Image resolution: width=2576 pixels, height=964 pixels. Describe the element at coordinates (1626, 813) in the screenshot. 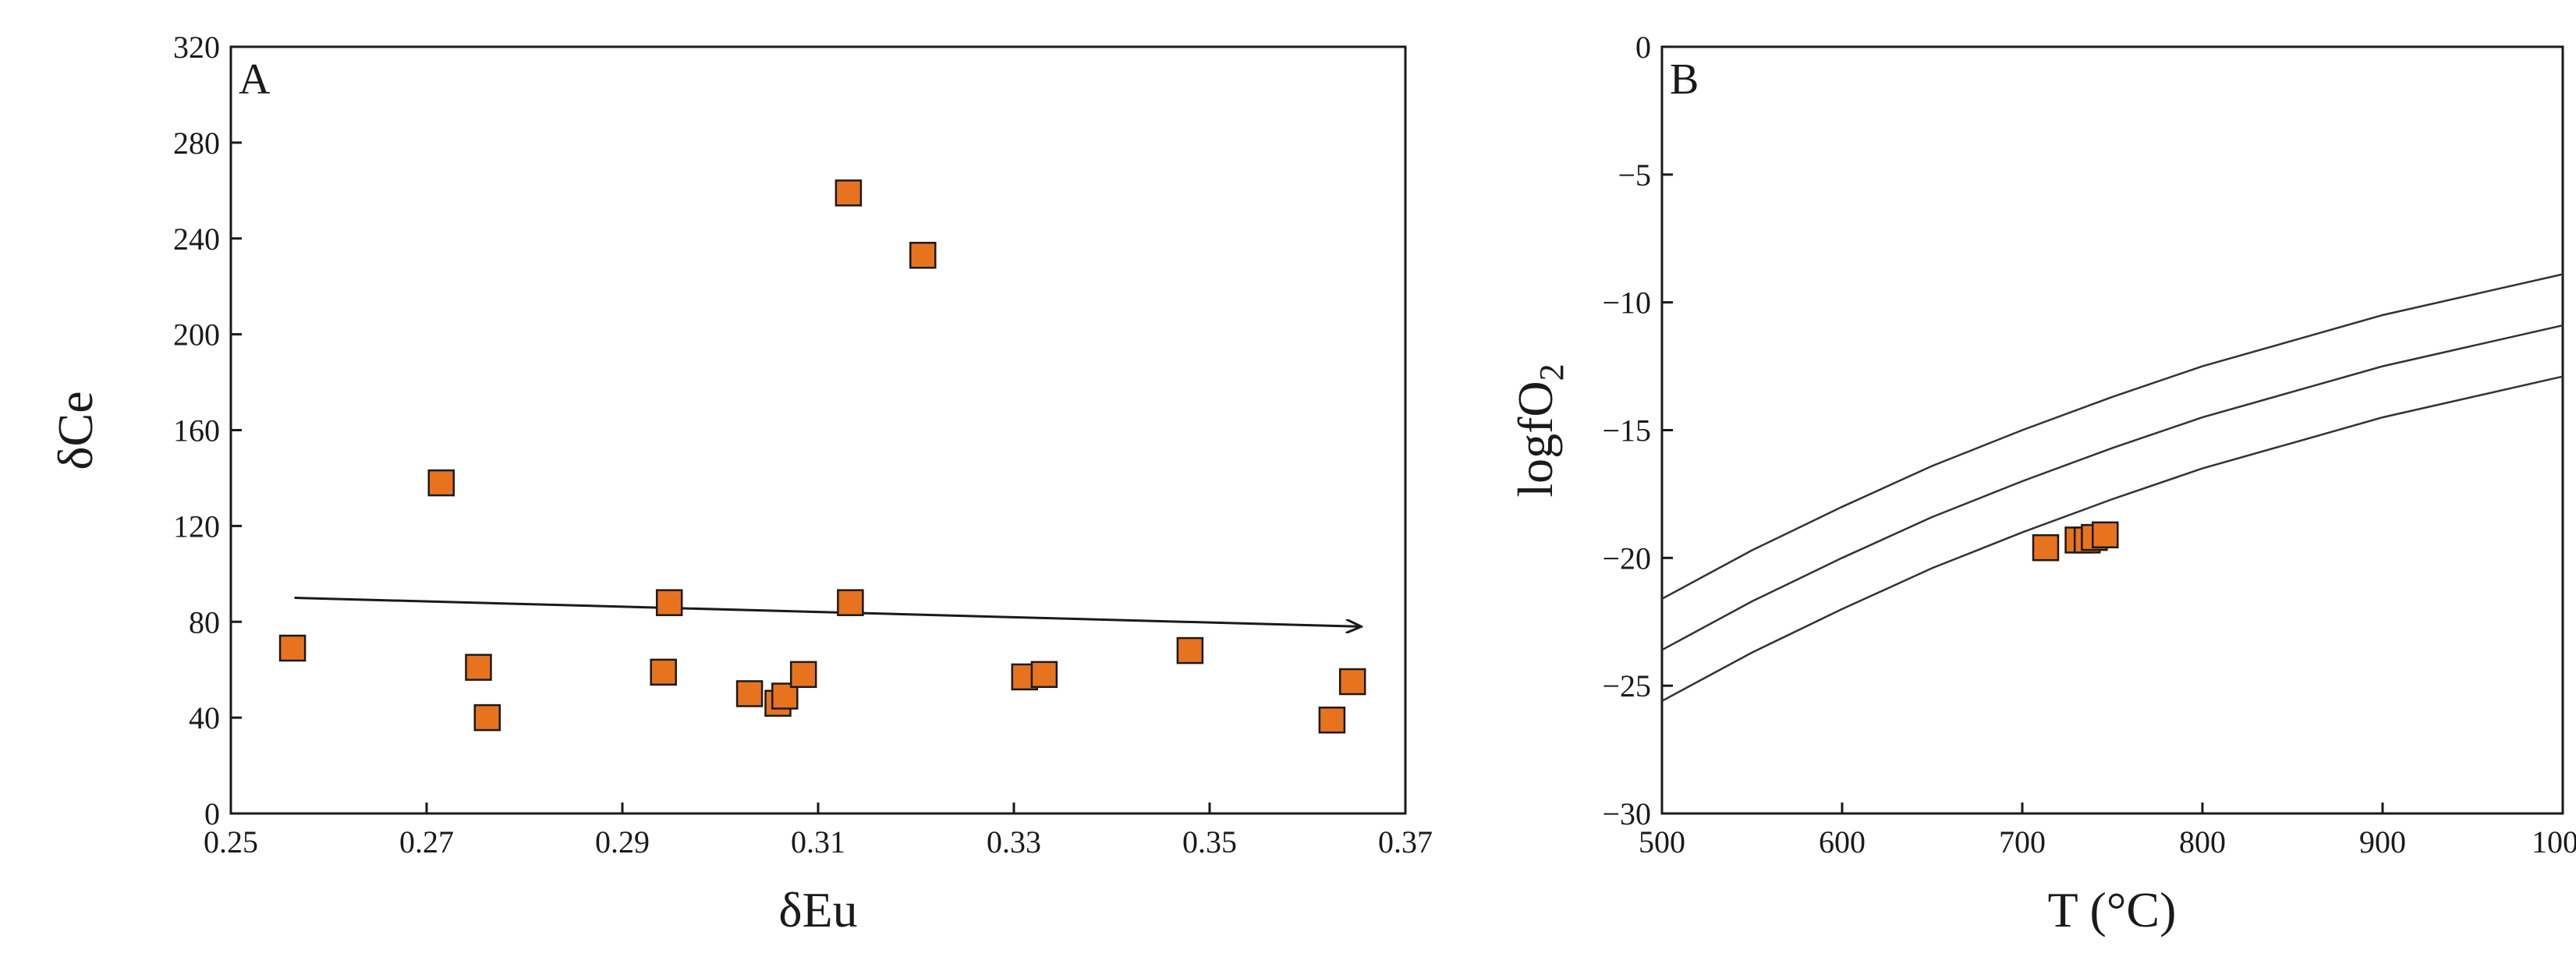

I see `y-tick-label: −30` at that location.